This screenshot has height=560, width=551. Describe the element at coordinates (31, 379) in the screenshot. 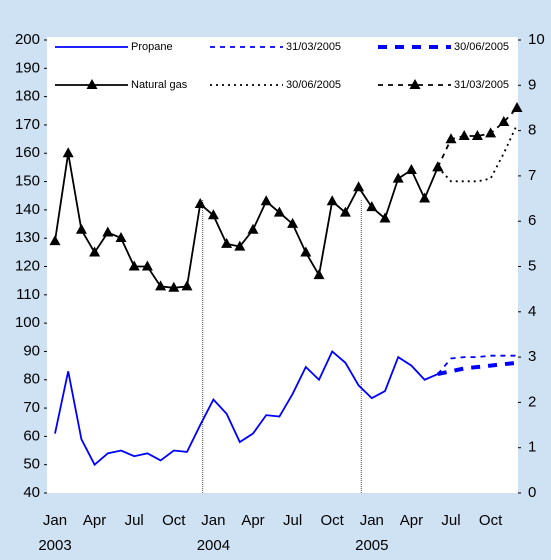

I see `y-tick-label: 80` at that location.